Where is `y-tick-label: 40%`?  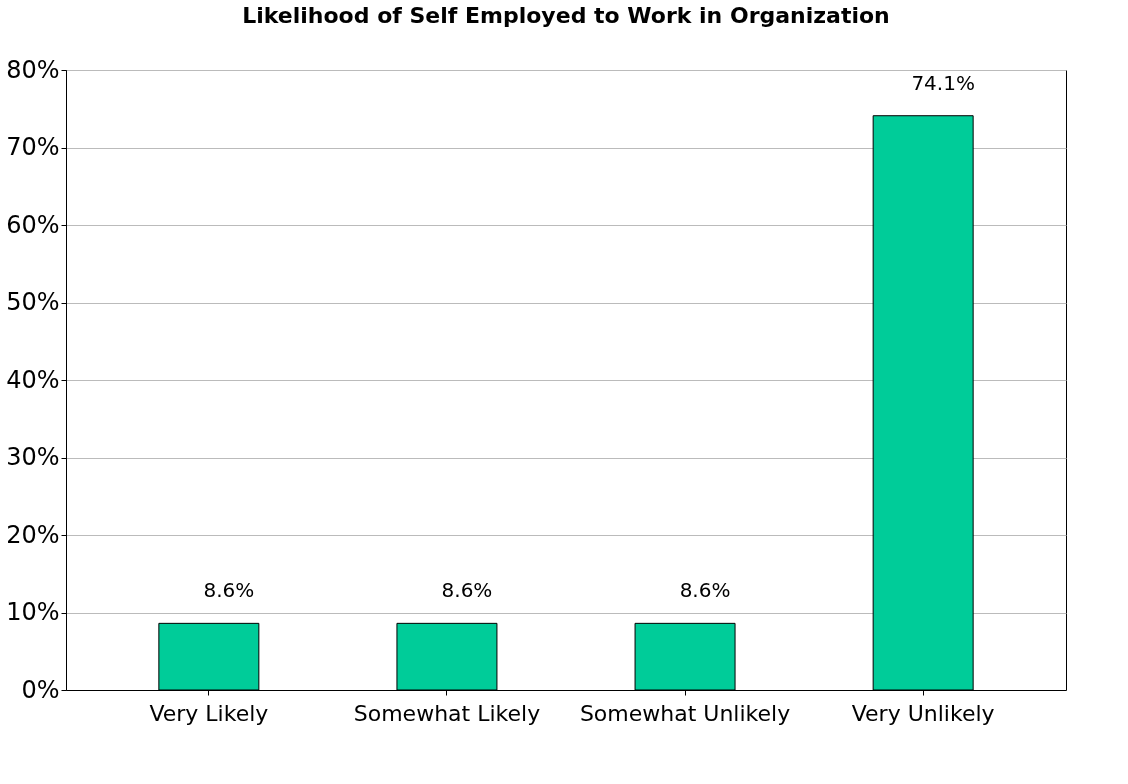
y-tick-label: 40% is located at coordinates (33, 379).